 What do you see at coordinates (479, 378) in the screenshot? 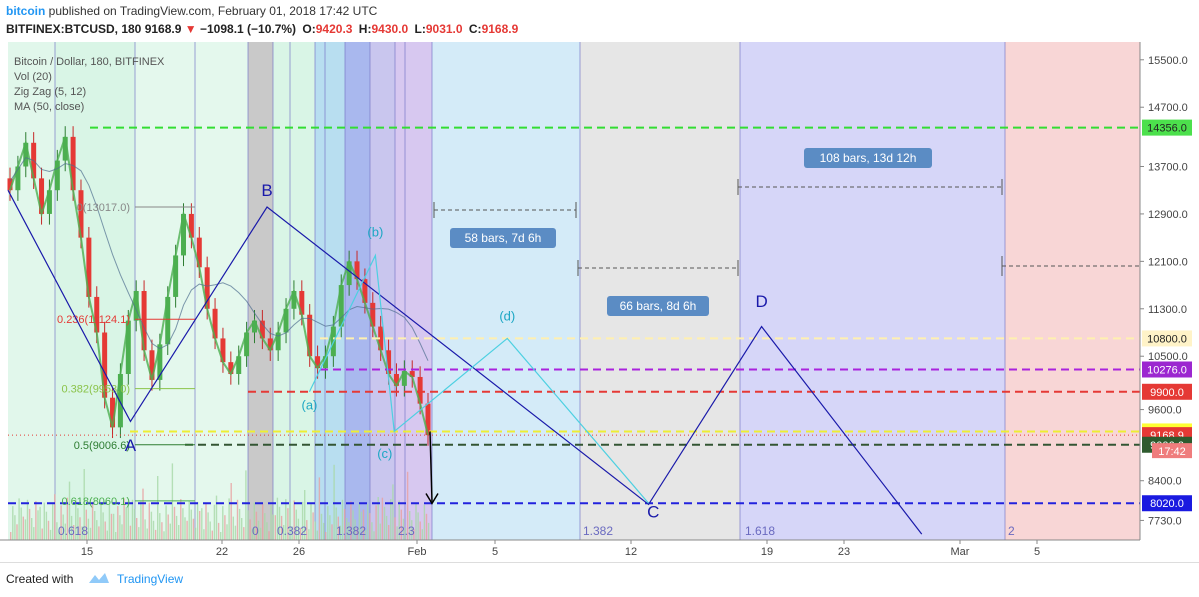
I see `elliott-sub-wave` at bounding box center [479, 378].